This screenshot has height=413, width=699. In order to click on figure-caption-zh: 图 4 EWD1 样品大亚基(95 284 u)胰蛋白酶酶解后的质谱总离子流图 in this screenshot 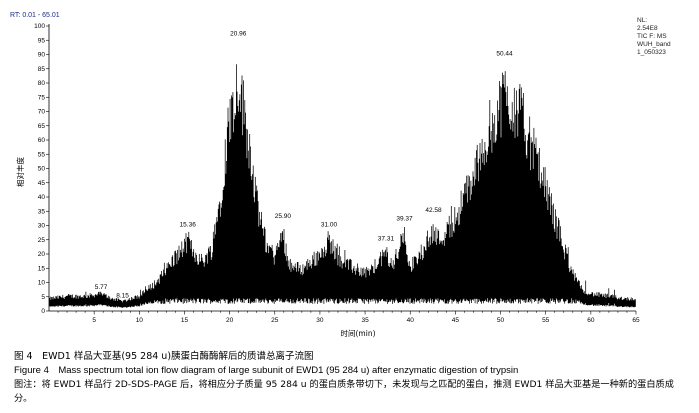, I will do `click(164, 356)`.